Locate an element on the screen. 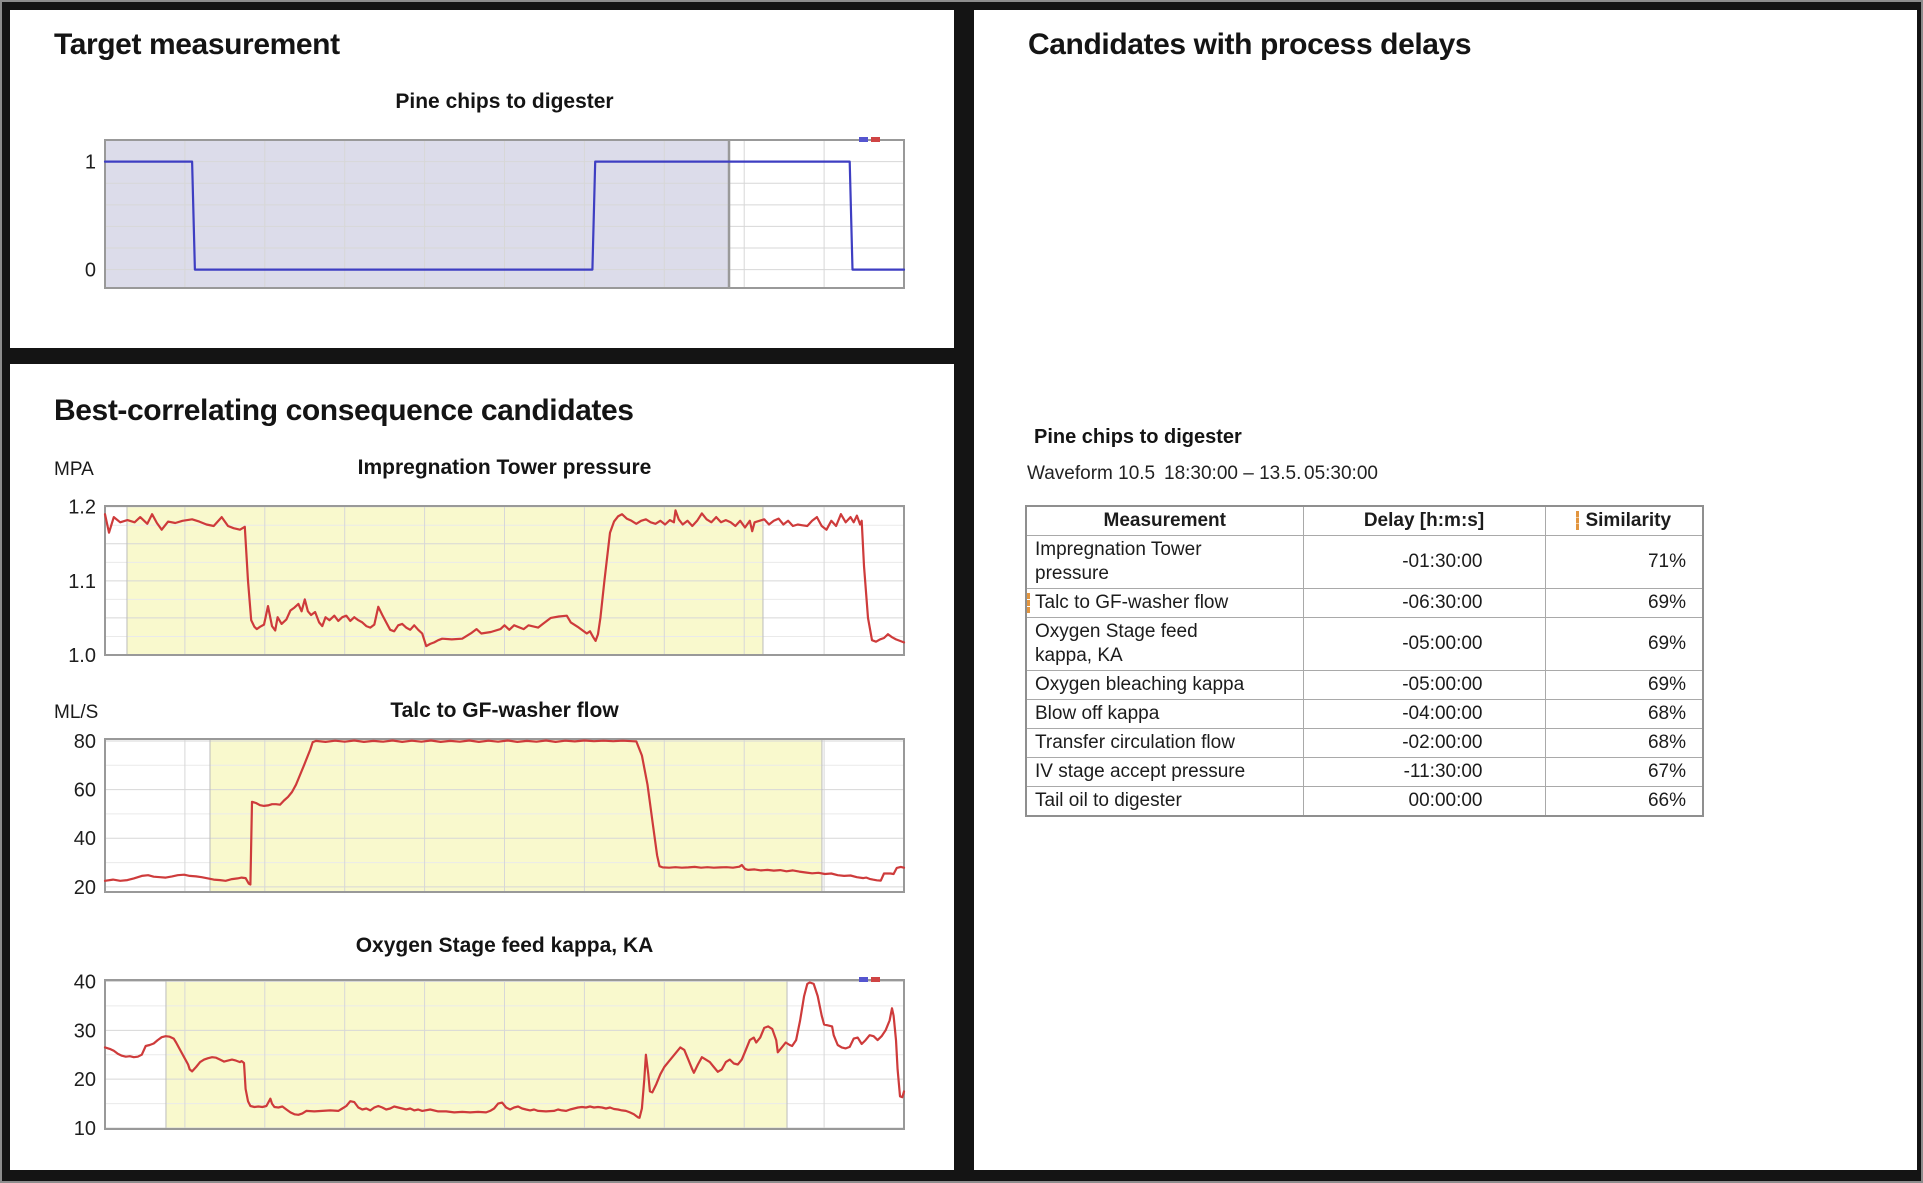 The height and width of the screenshot is (1183, 1923). panel-title: Best-correlating consequence candidates is located at coordinates (344, 410).